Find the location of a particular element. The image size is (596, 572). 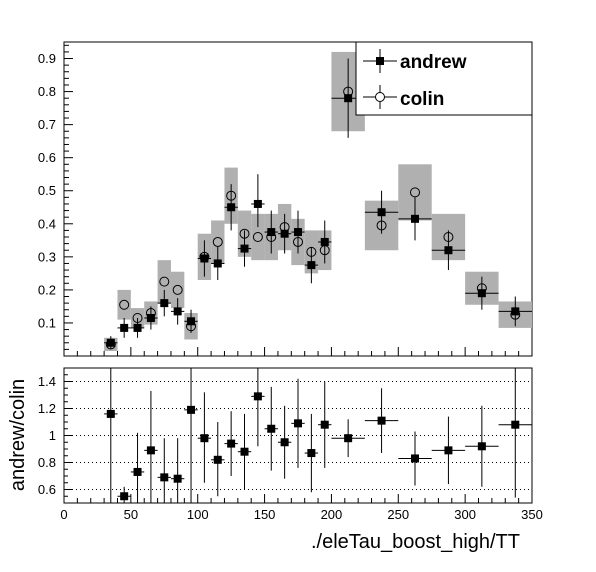

ratio-x-tick-label: 300 is located at coordinates (465, 514).